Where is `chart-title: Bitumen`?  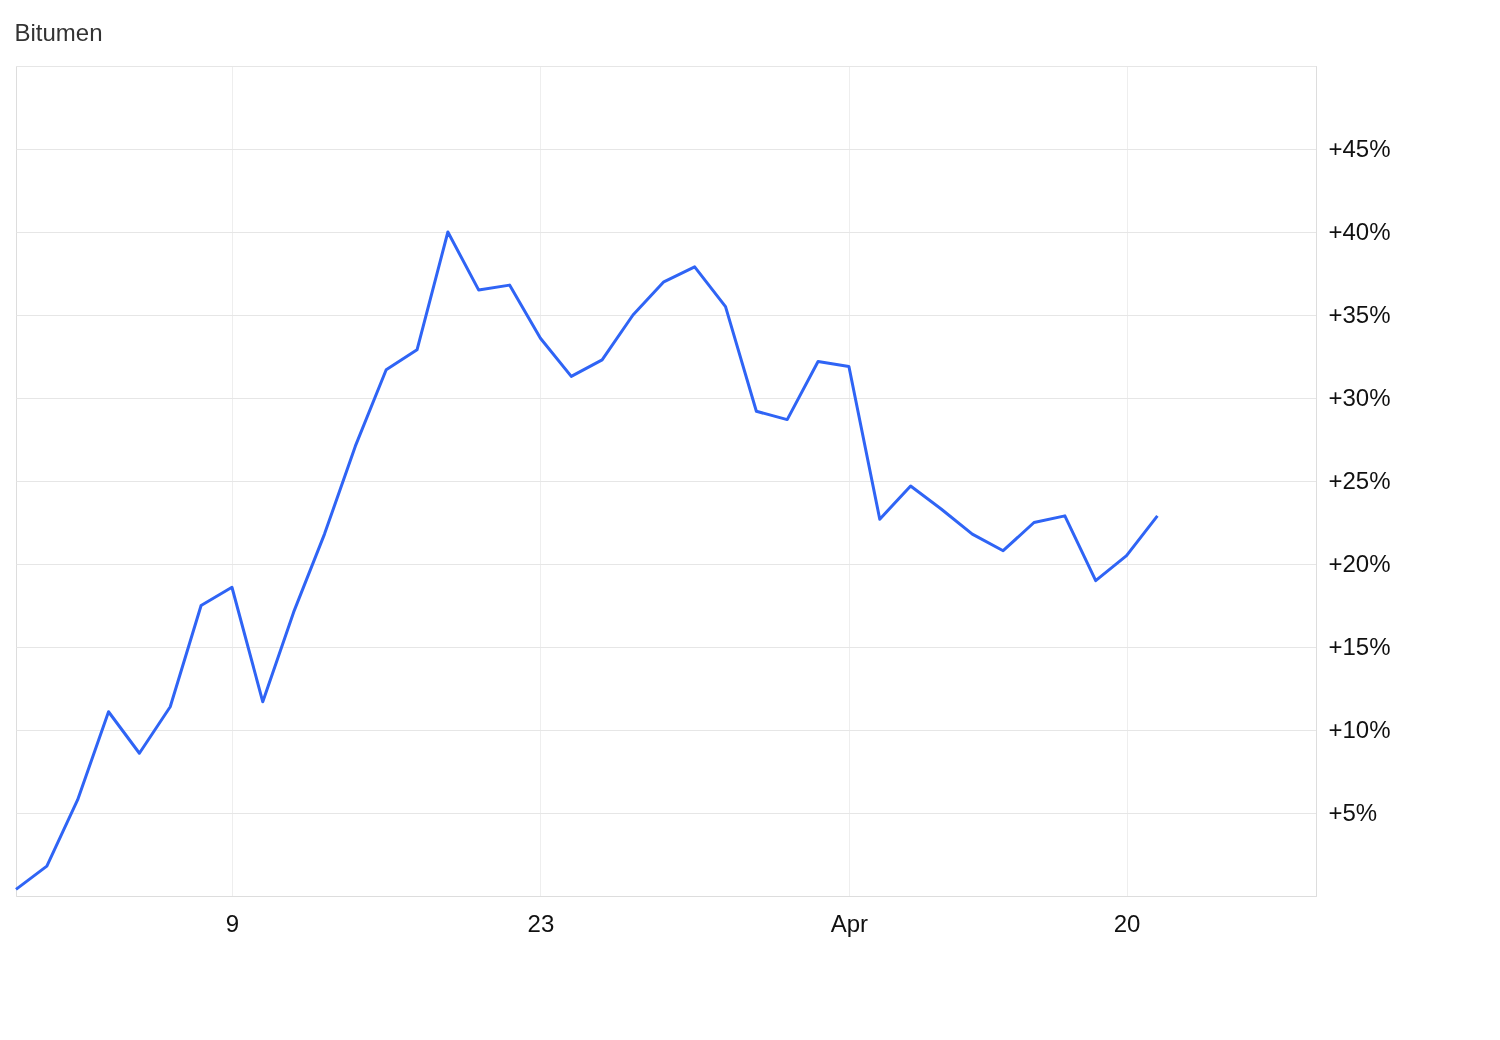 chart-title: Bitumen is located at coordinates (58, 32).